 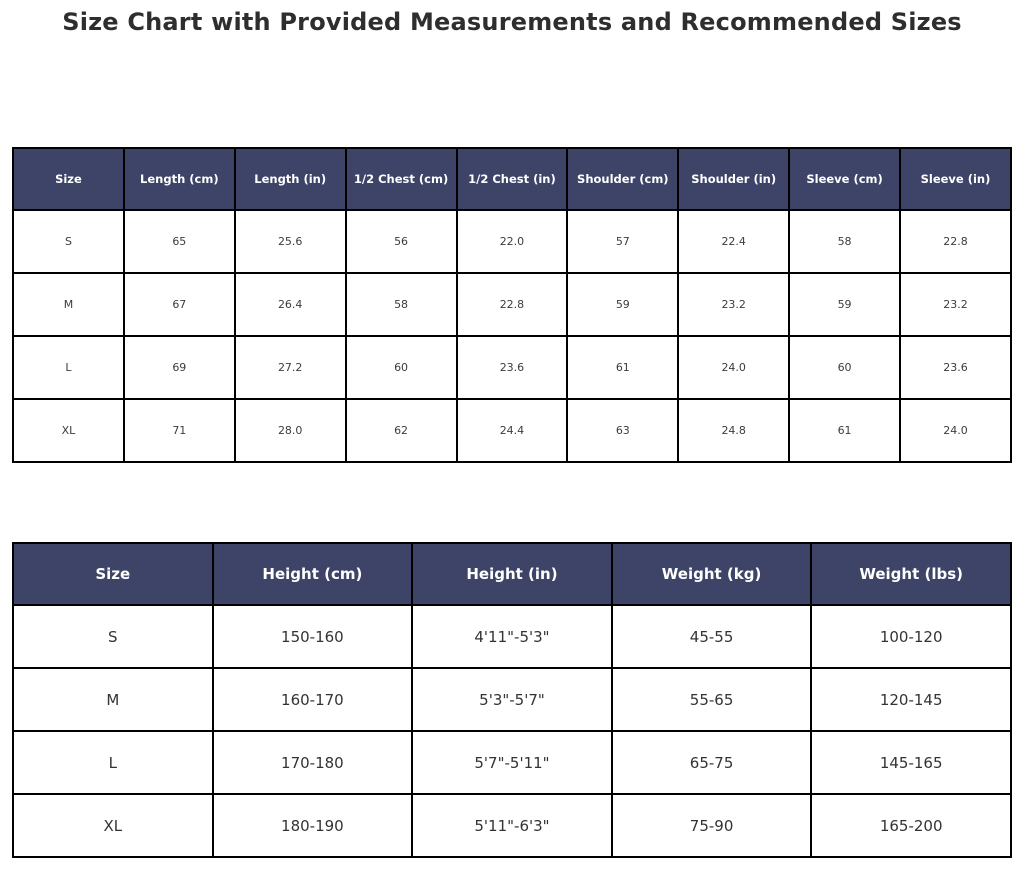 What do you see at coordinates (290, 241) in the screenshot?
I see `data-cell: 25.6` at bounding box center [290, 241].